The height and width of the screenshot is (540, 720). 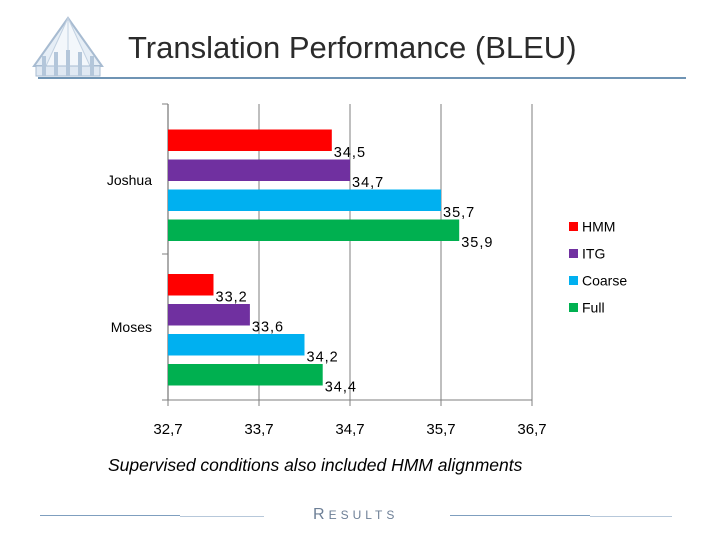 What do you see at coordinates (598, 227) in the screenshot?
I see `legend-label: HMM` at bounding box center [598, 227].